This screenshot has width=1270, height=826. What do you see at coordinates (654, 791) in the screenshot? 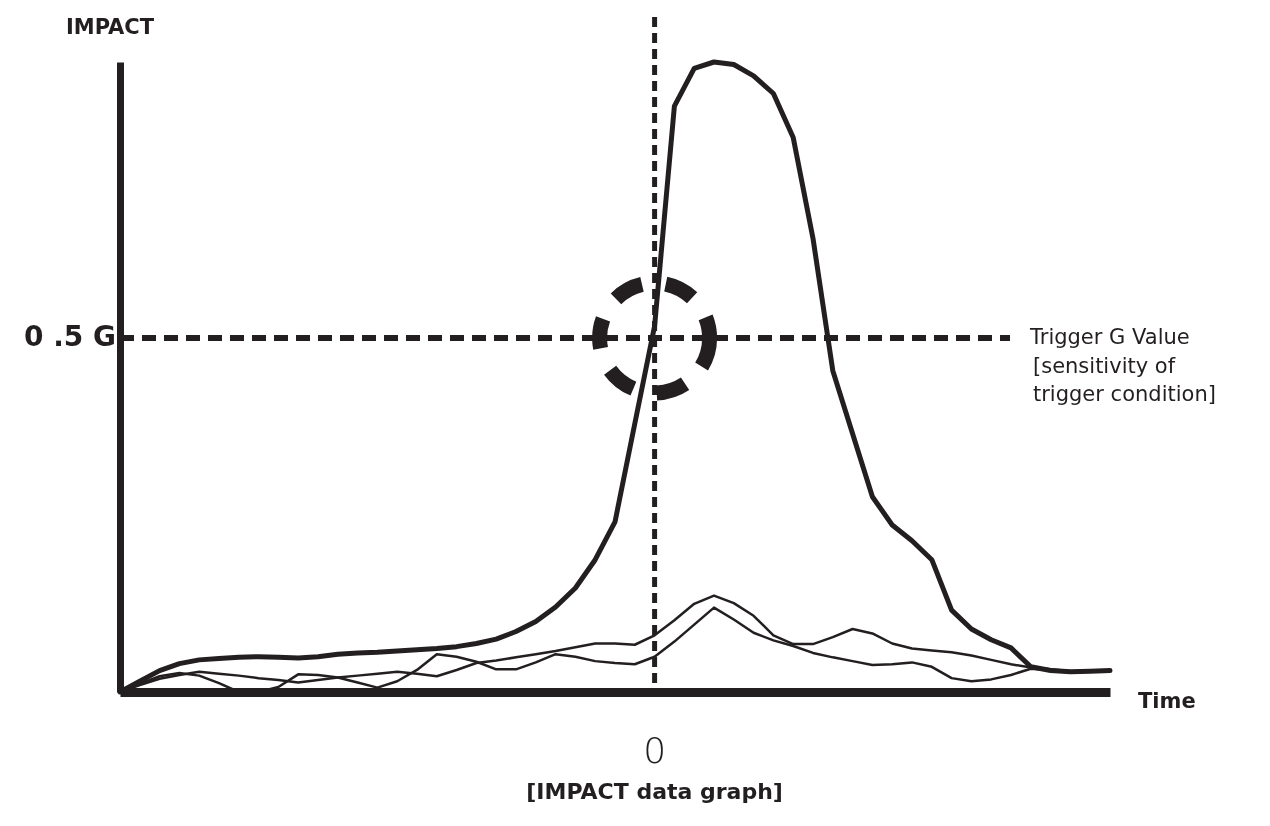
I see `text: [IMPACT data graph]` at bounding box center [654, 791].